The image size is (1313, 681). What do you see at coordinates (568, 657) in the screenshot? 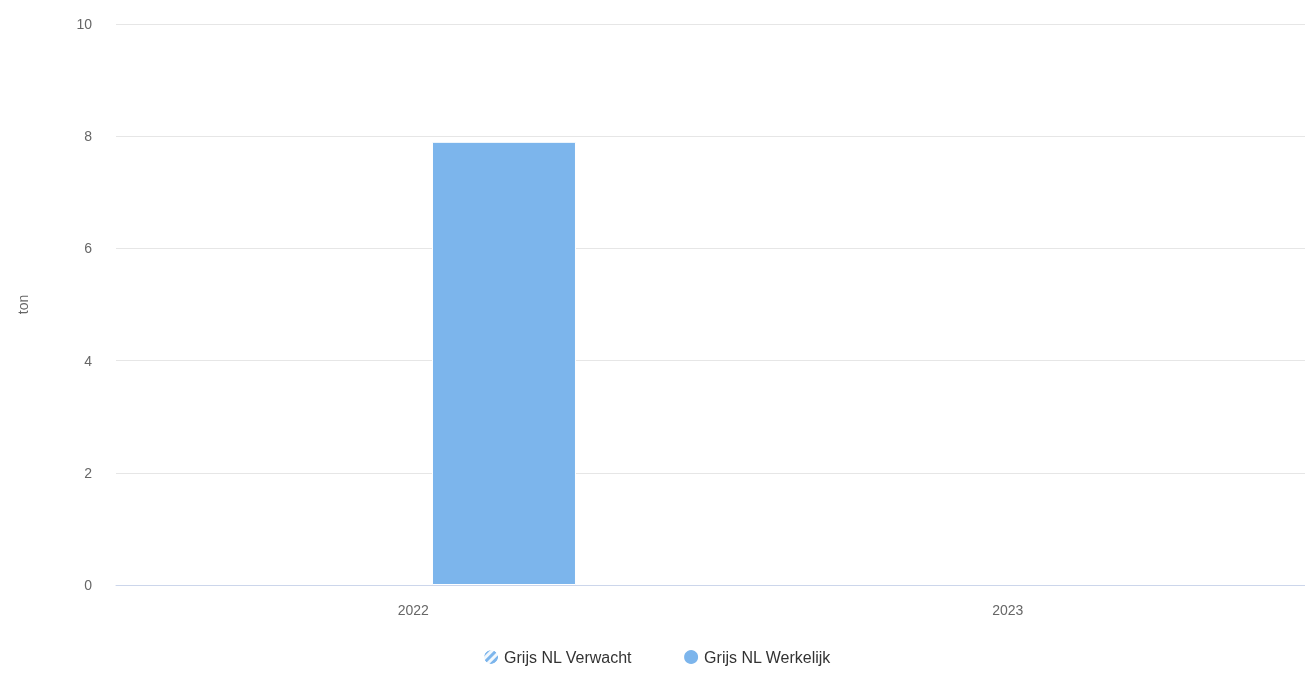
I see `legend-label: Grijs NL Verwacht` at bounding box center [568, 657].